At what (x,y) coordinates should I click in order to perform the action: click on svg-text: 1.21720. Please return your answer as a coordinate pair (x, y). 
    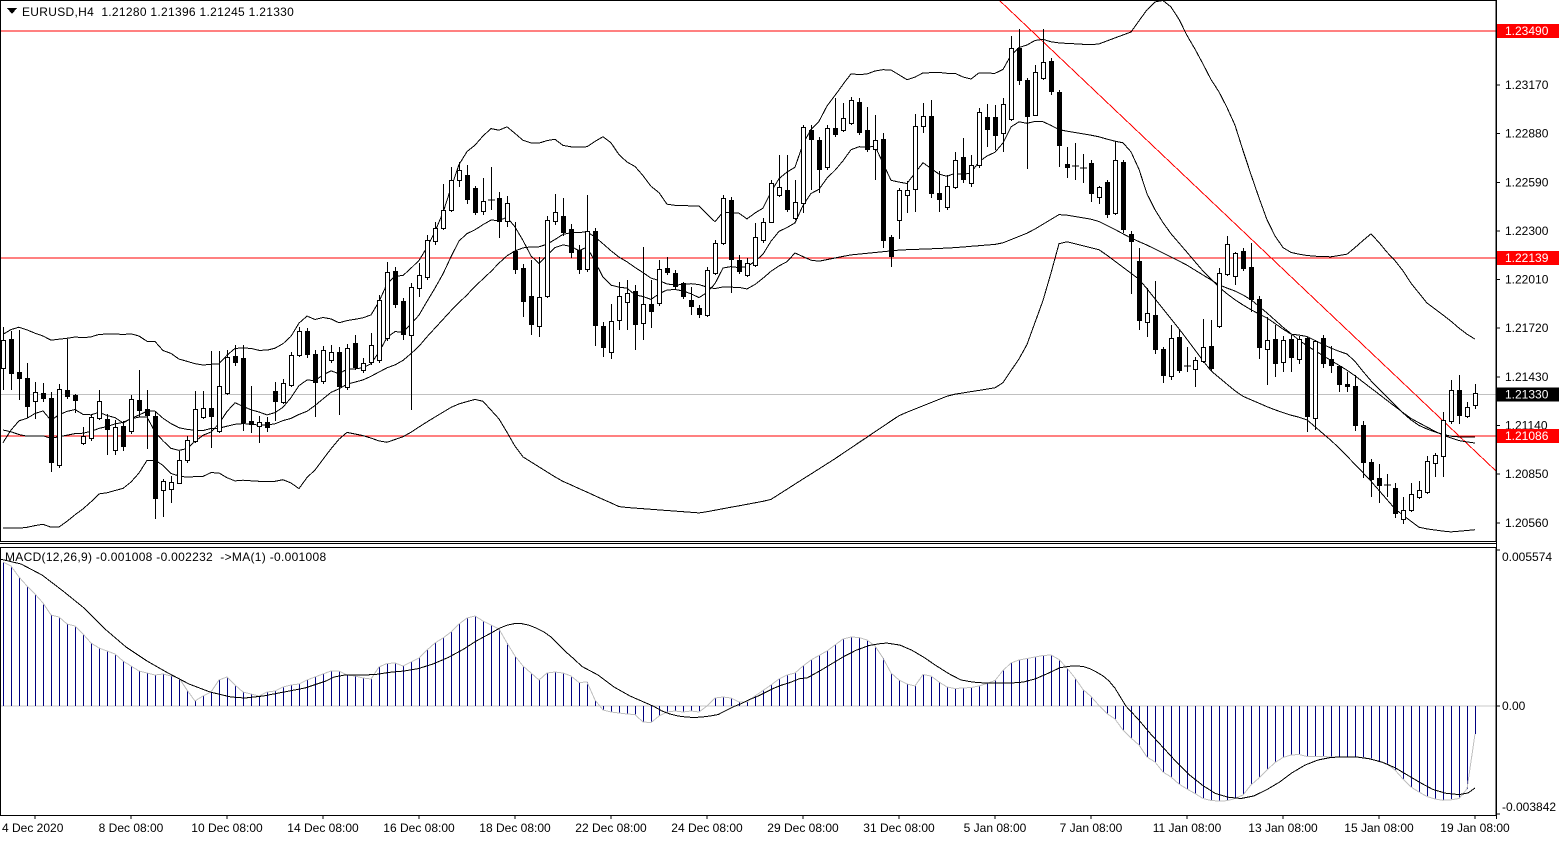
    Looking at the image, I should click on (1527, 328).